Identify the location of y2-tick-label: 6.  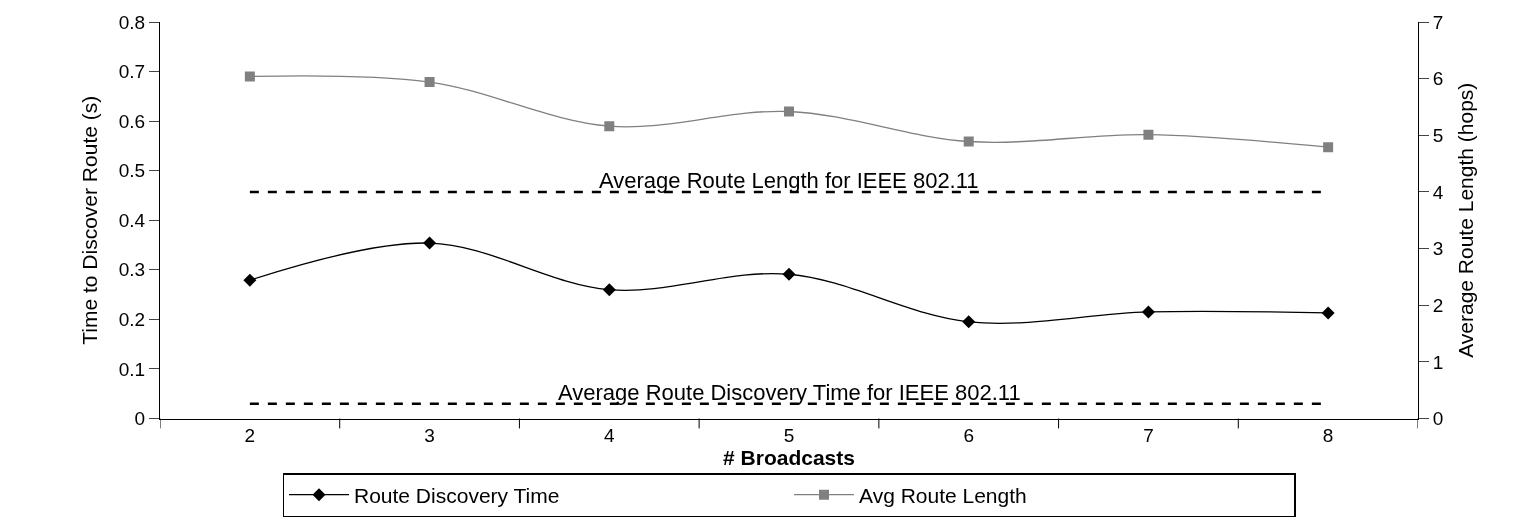
(1438, 79).